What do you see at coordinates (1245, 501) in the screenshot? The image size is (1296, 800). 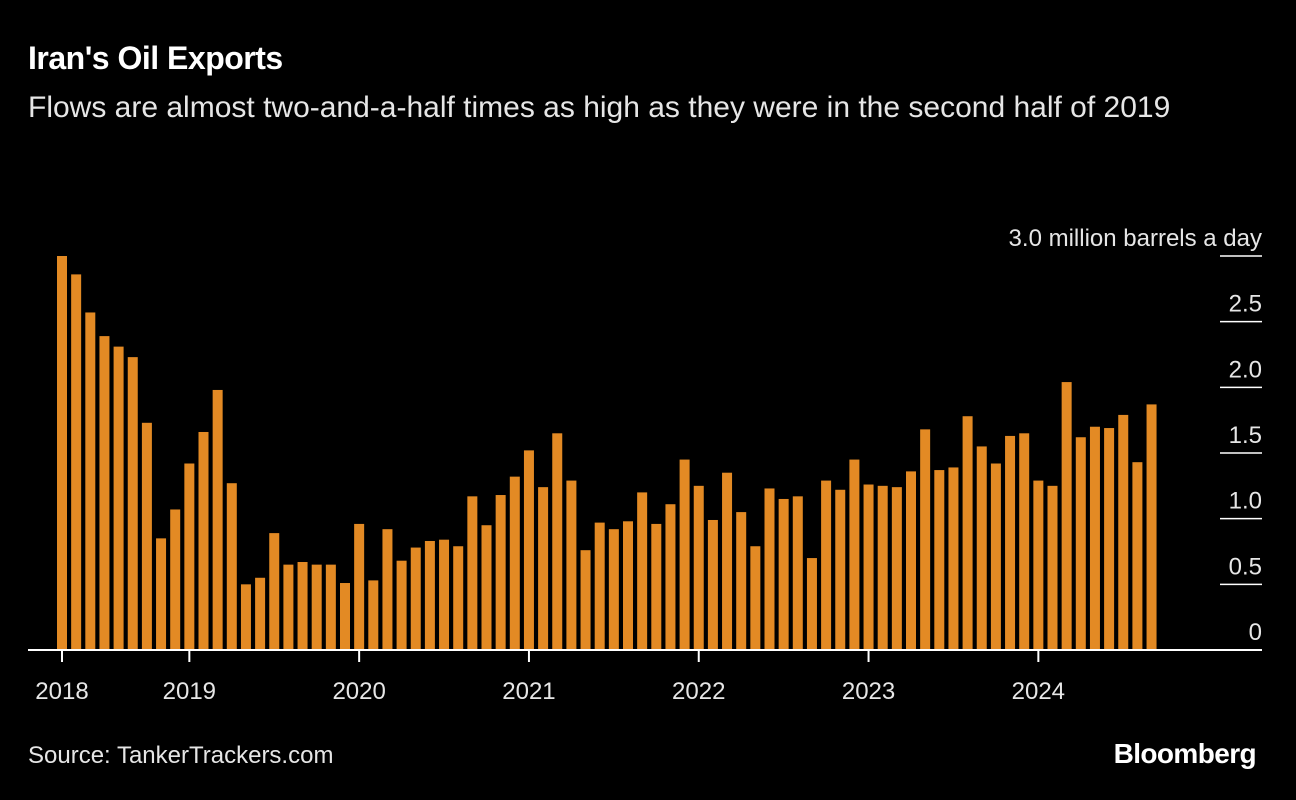 I see `y-tick-label: 1.0` at bounding box center [1245, 501].